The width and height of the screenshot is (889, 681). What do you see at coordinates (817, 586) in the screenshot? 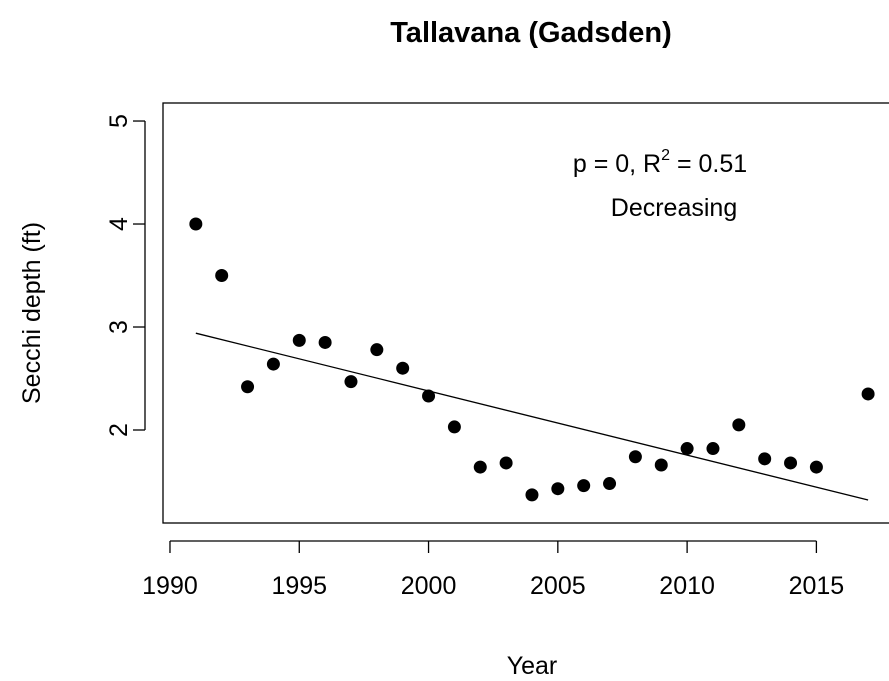
I see `x-tick-label: 2015` at bounding box center [817, 586].